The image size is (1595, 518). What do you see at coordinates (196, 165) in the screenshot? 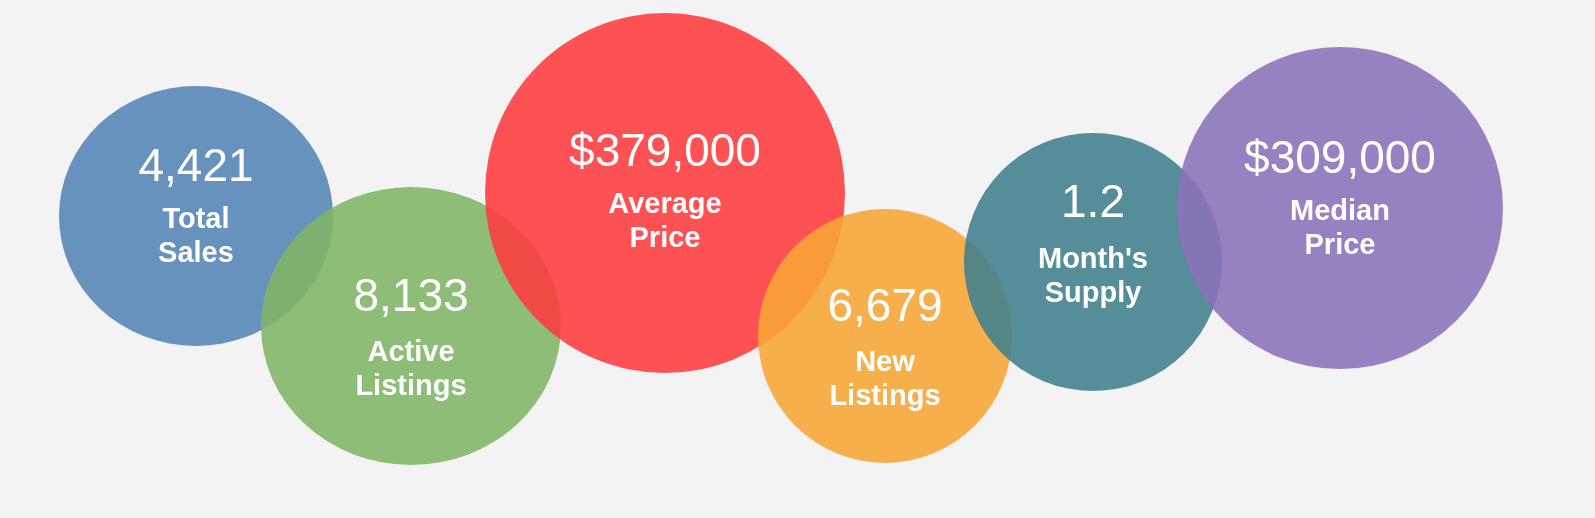
I see `data-label: 4,421` at bounding box center [196, 165].